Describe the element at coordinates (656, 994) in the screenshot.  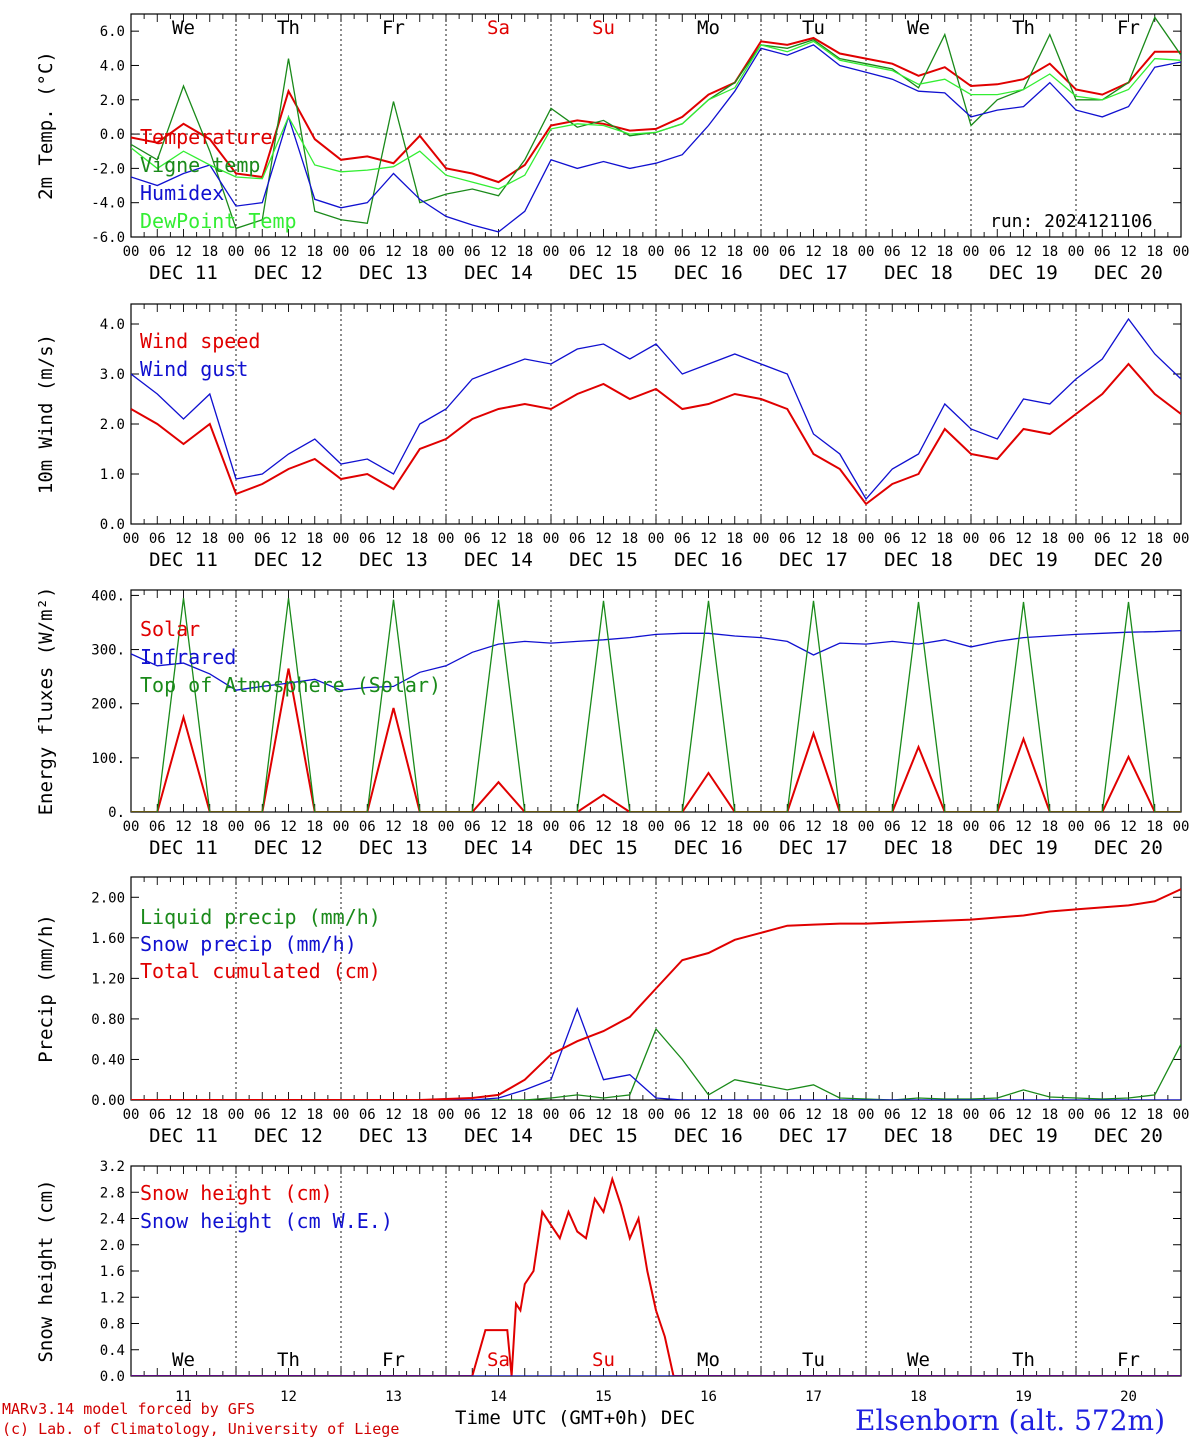
I see `series-line-total-cumulated-cm-` at that location.